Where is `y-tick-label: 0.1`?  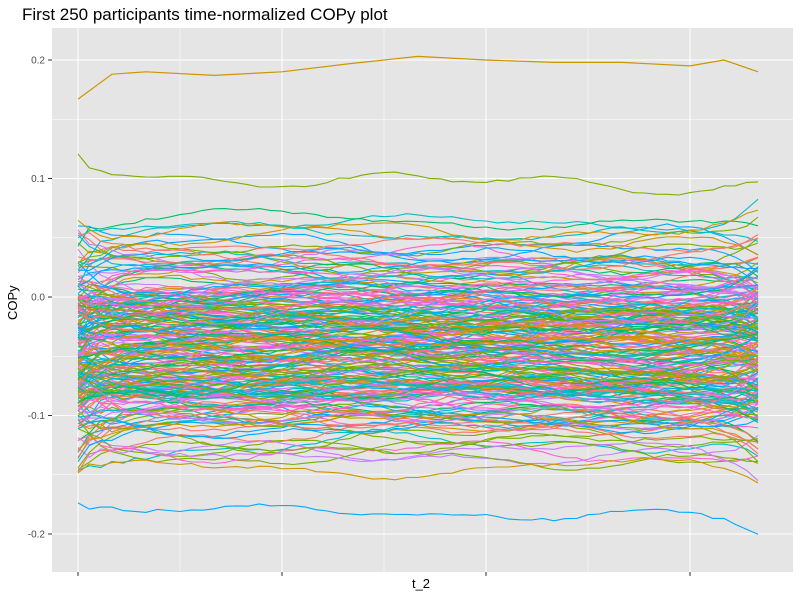
y-tick-label: 0.1 is located at coordinates (38, 179).